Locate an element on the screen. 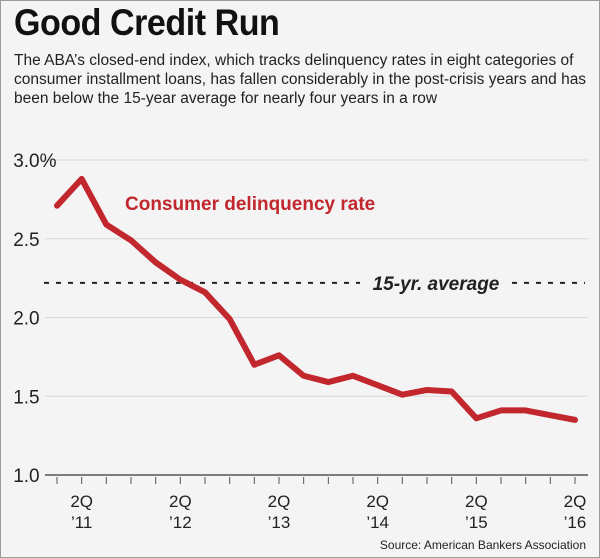 This screenshot has height=558, width=600. x-tick-label: ’11 is located at coordinates (81, 522).